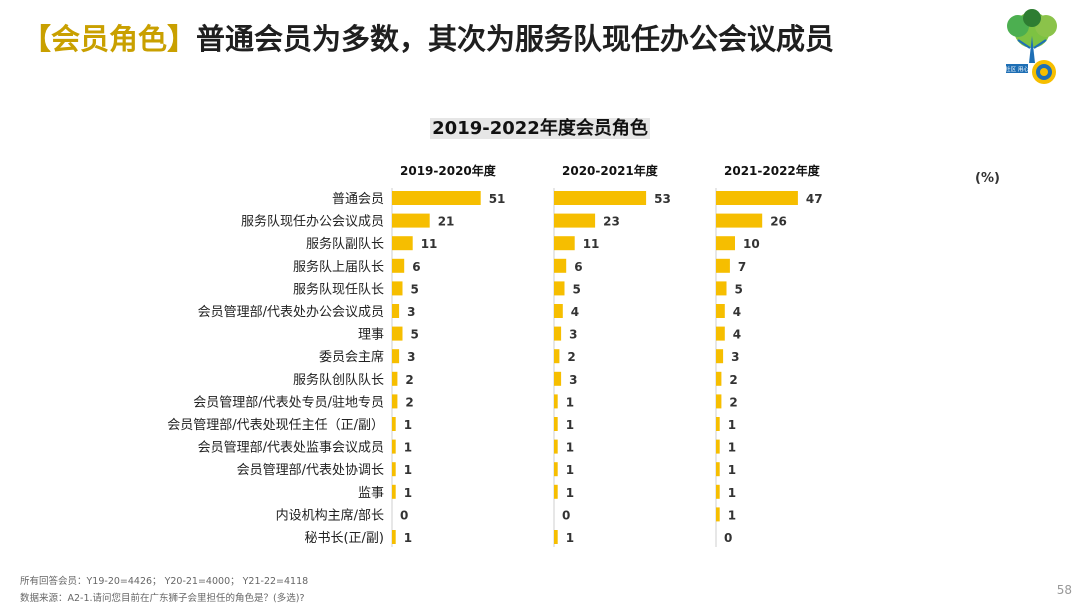  I want to click on category-label: 会员管理部/代表处专员/驻地专员, so click(288, 402).